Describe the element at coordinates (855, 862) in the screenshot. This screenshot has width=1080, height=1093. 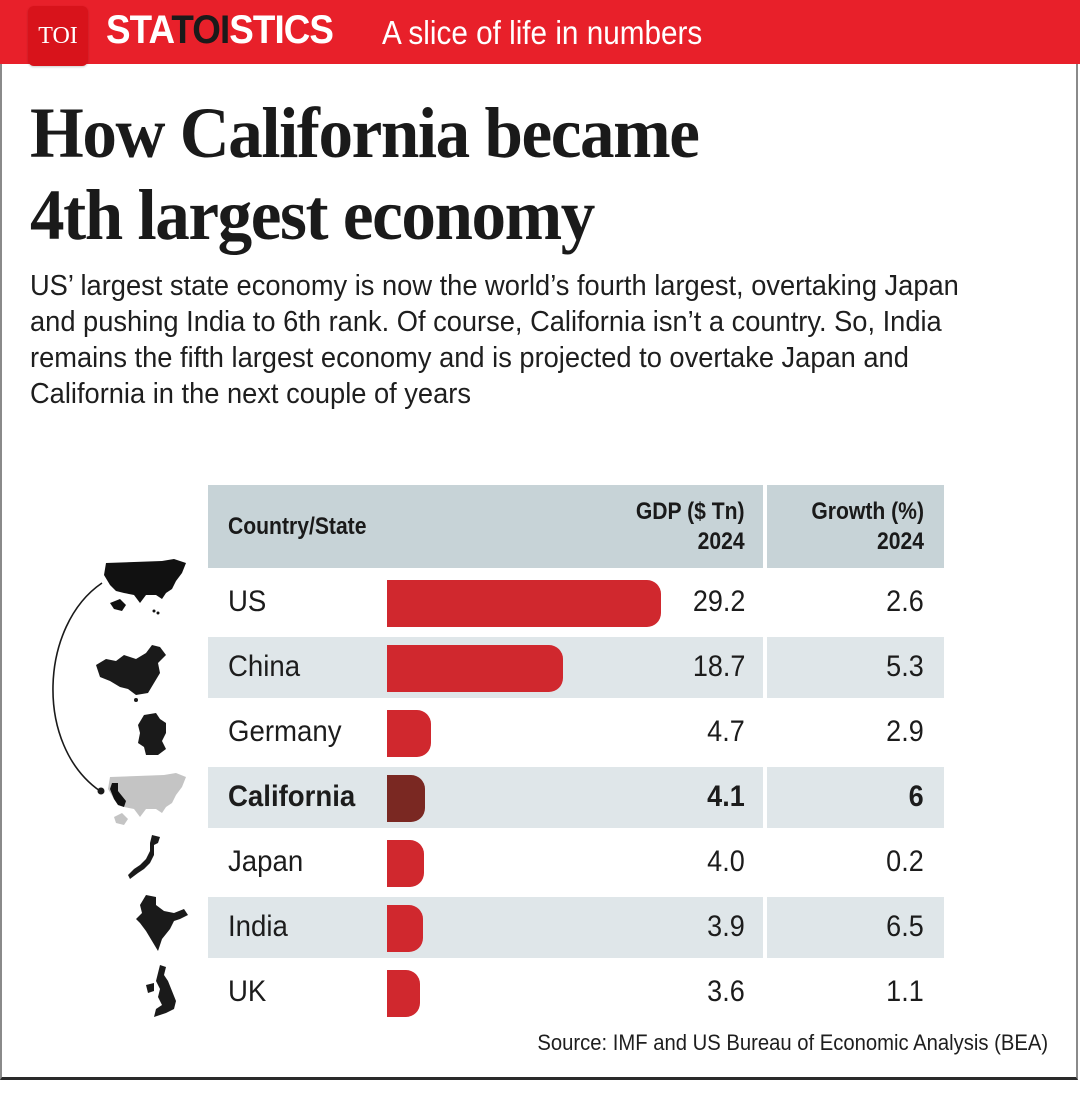
I see `row-growth-cell: 0.2` at that location.